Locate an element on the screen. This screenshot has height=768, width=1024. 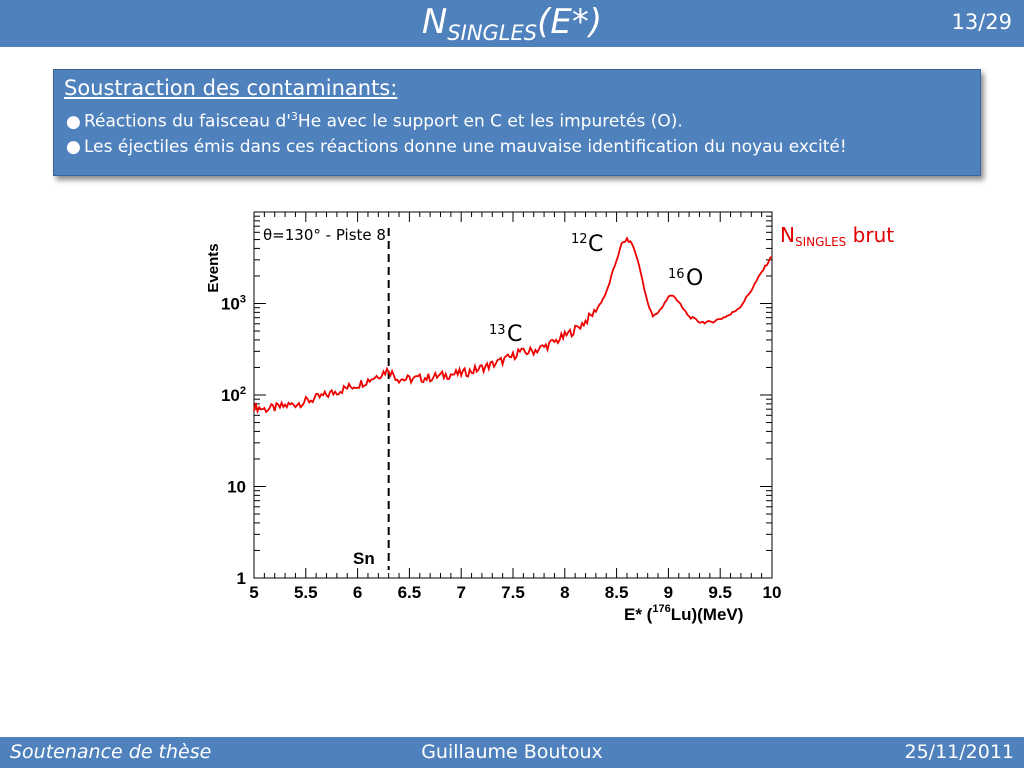
page-number: 13/29 is located at coordinates (981, 22).